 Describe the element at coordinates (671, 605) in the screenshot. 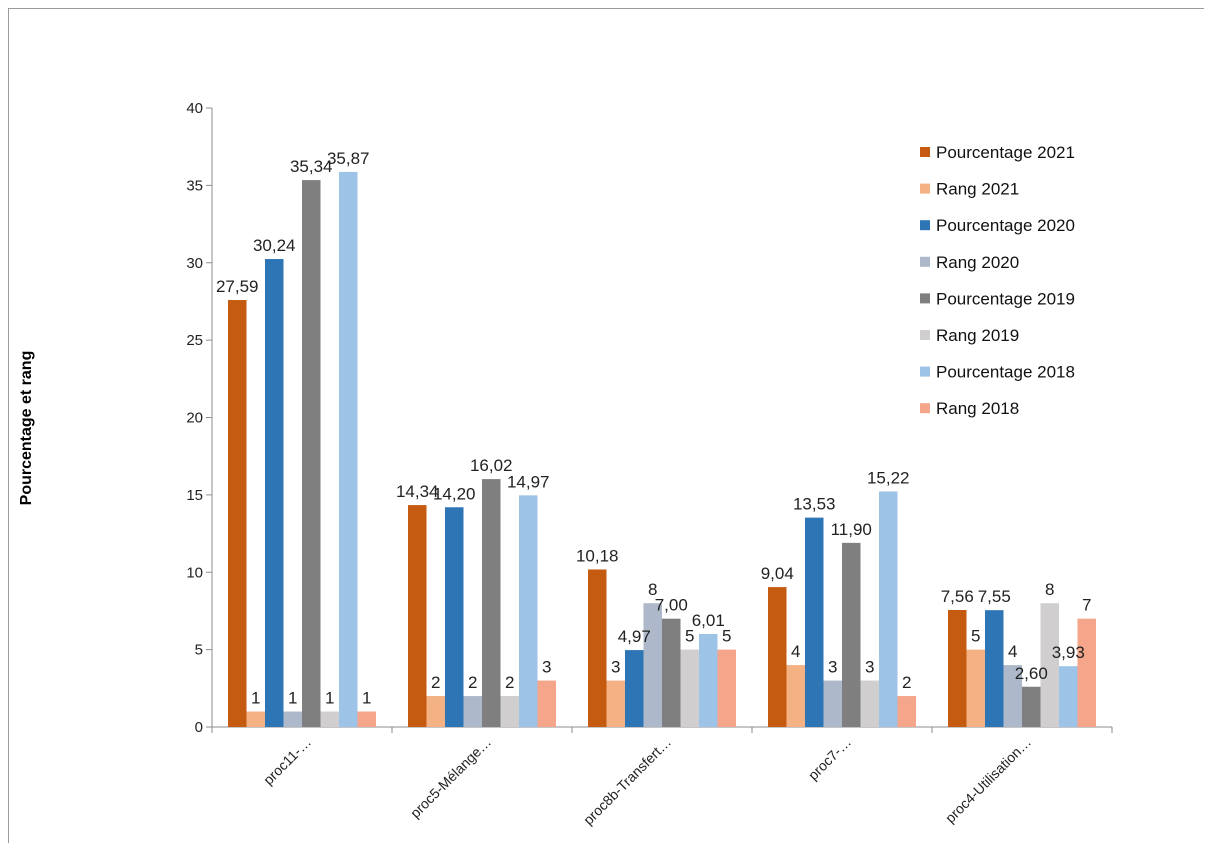

I see `data-label: 7,00` at that location.